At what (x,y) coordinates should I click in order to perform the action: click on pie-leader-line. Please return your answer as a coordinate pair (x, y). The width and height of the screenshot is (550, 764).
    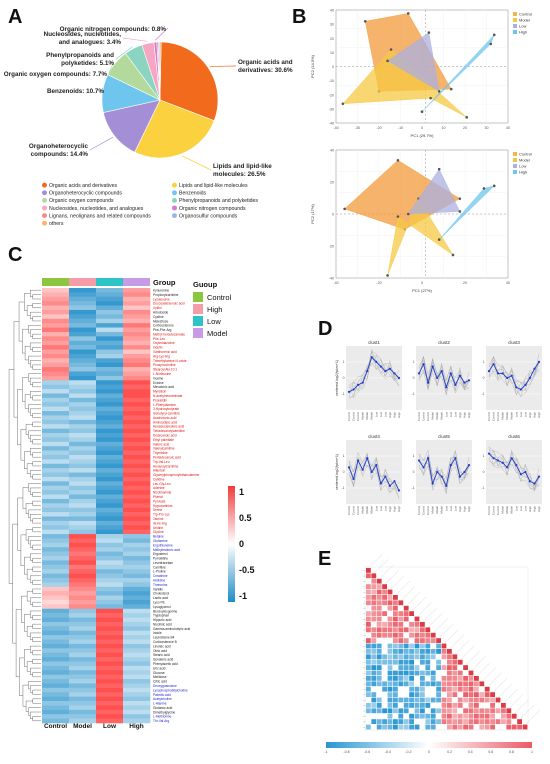
    Looking at the image, I should click on (103, 91).